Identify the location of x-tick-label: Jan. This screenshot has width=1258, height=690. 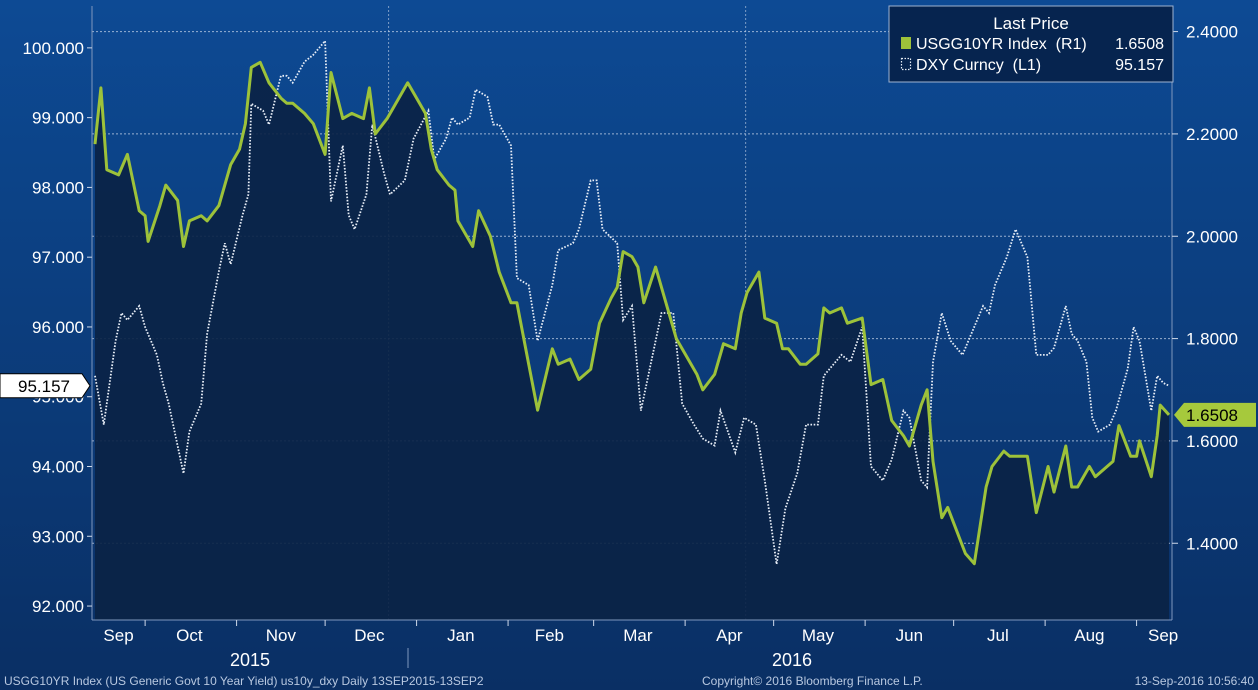
(460, 635).